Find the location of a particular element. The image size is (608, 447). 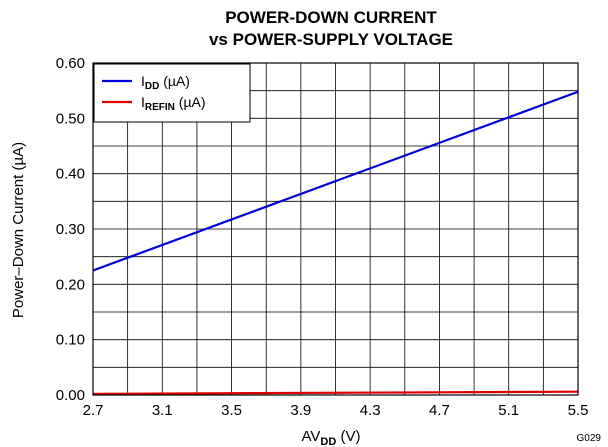

x-tick-label: 4.3 is located at coordinates (370, 410).